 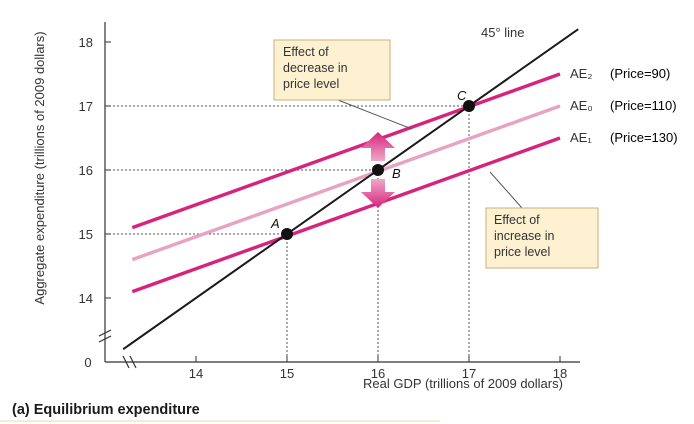 I want to click on callout-decrease-box, so click(x=332, y=70).